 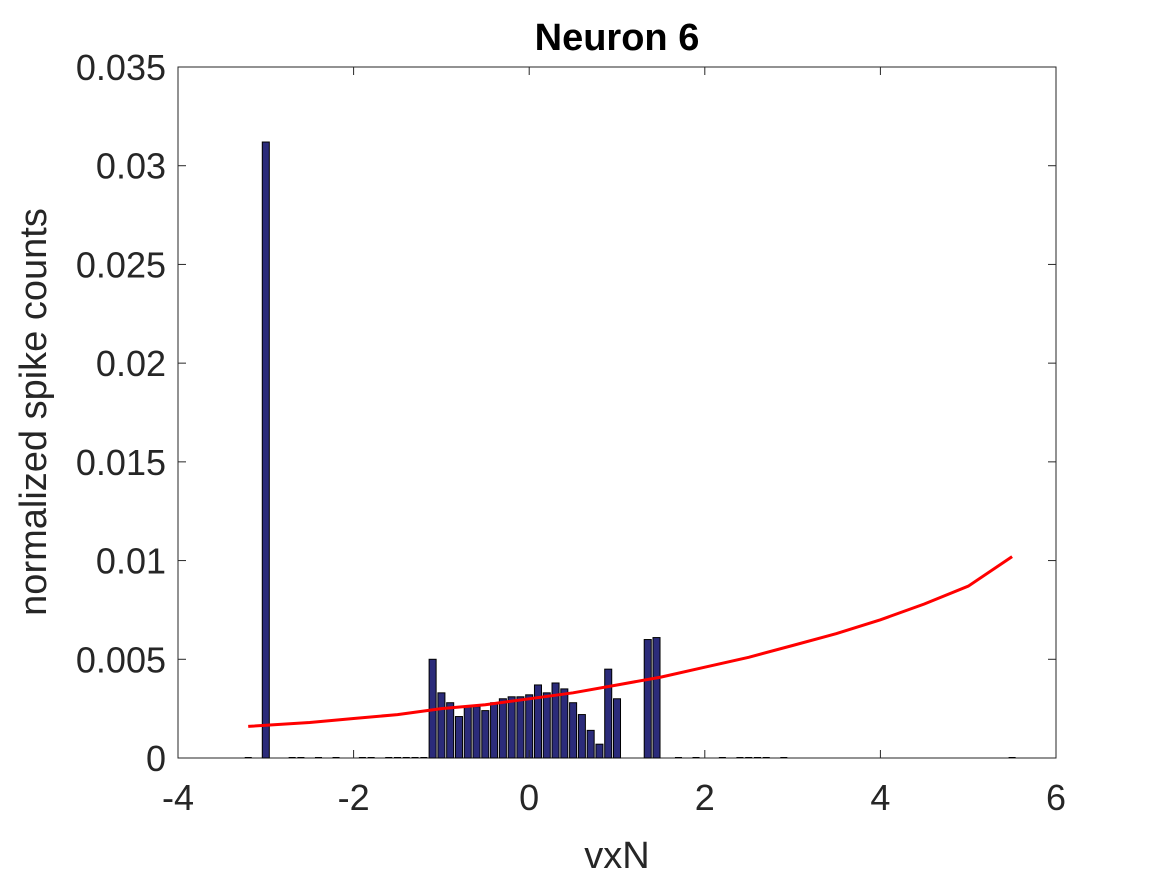 What do you see at coordinates (705, 797) in the screenshot?
I see `x-tick-label: 2` at bounding box center [705, 797].